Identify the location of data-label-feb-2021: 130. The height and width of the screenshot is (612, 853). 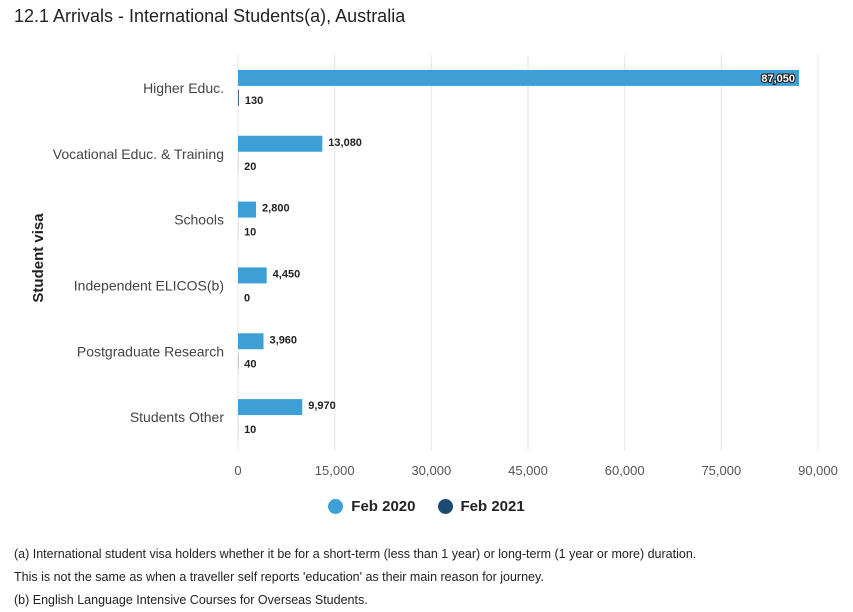
(254, 101).